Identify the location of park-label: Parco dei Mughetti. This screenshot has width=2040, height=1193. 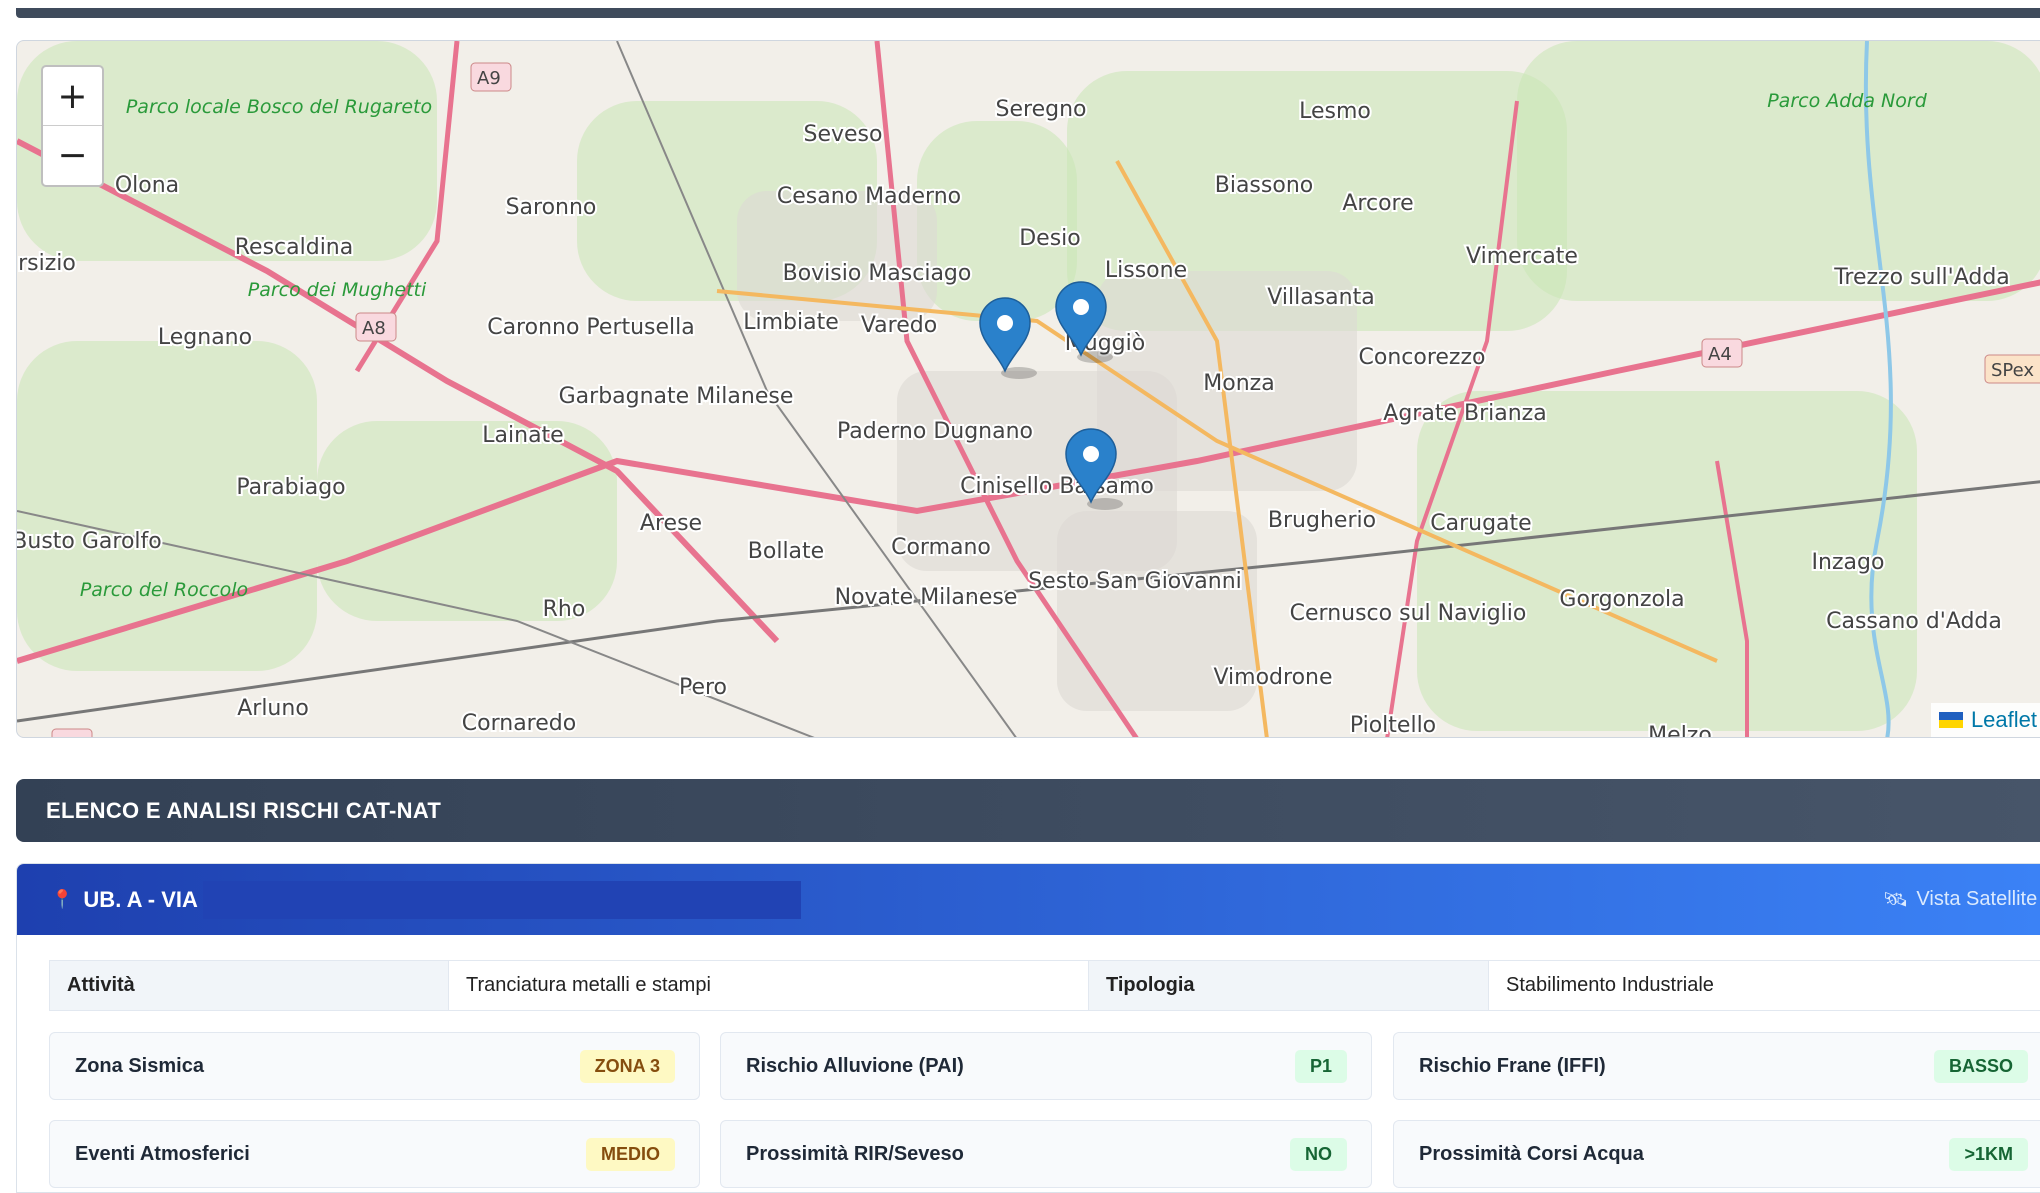
(337, 290).